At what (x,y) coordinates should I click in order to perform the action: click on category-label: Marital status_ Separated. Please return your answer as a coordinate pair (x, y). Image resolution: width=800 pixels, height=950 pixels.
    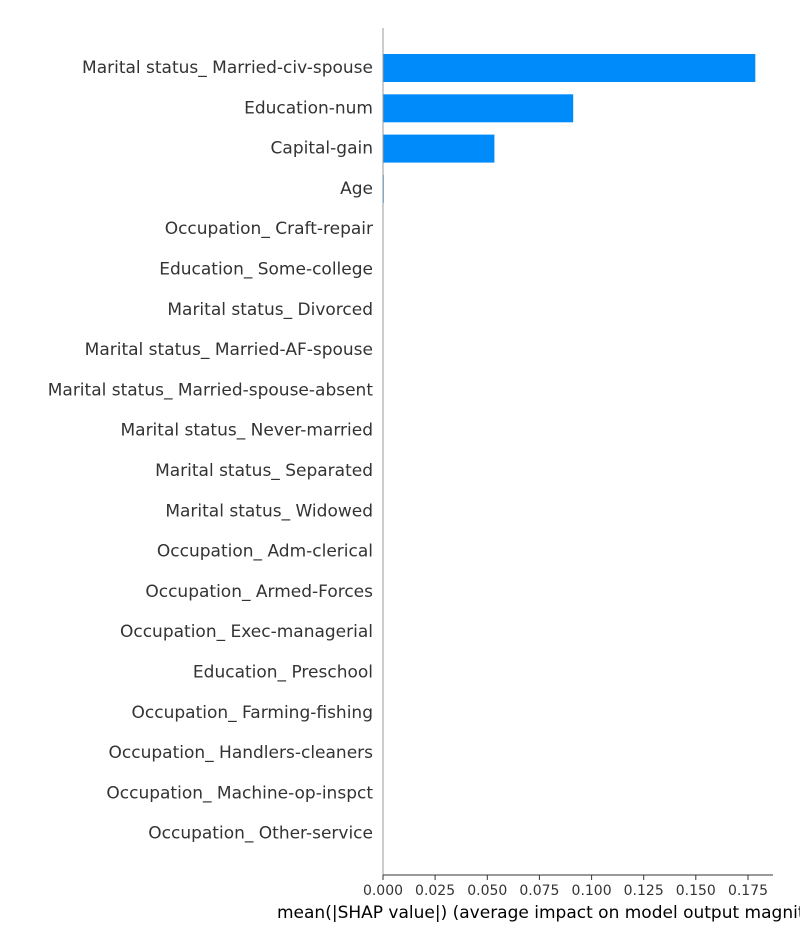
    Looking at the image, I should click on (264, 471).